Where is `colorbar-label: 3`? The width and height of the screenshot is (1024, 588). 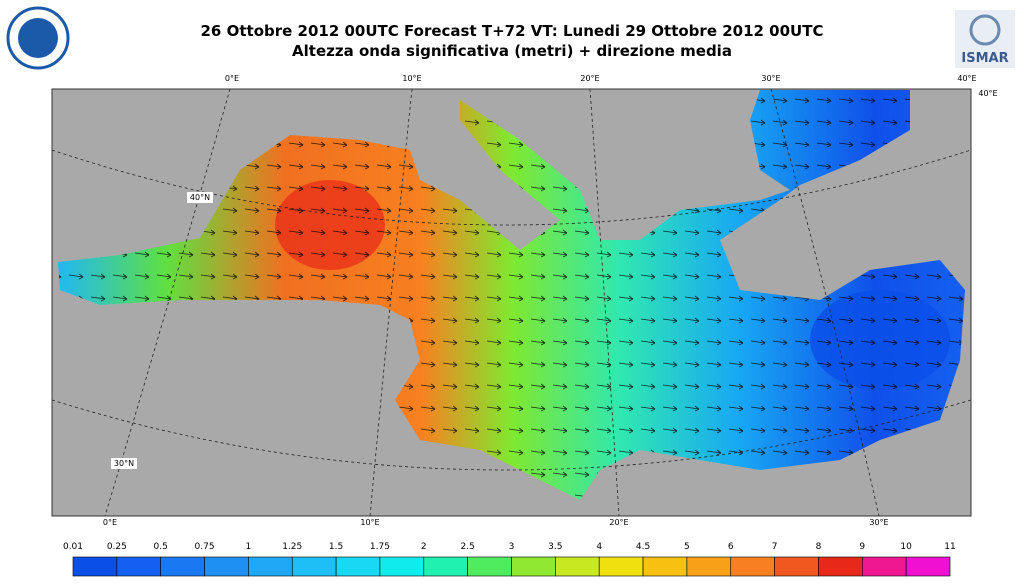
colorbar-label: 3 is located at coordinates (512, 547).